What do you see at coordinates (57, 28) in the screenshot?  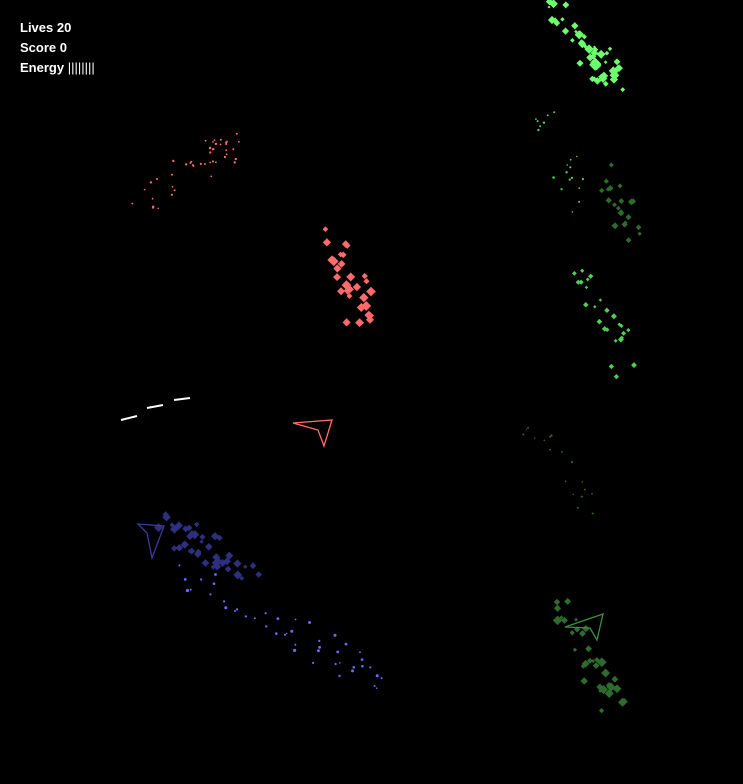 I see `lives-readout: Lives 20` at bounding box center [57, 28].